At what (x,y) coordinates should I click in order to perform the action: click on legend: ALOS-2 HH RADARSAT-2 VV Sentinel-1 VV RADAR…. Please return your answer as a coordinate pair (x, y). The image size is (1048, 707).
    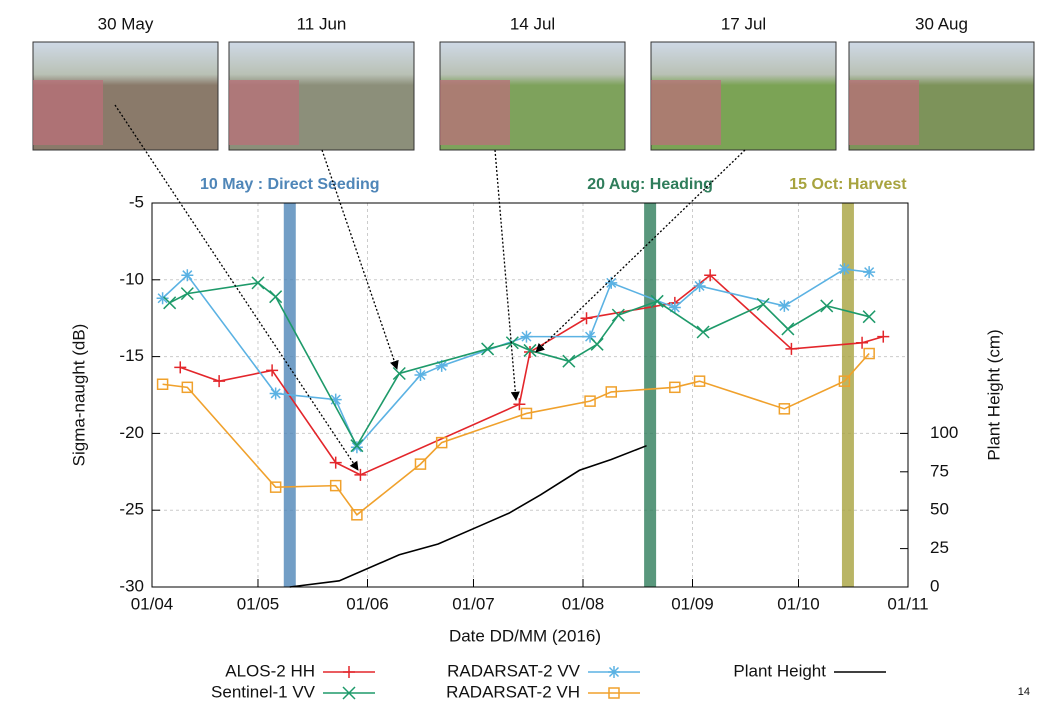
    Looking at the image, I should click on (548, 681).